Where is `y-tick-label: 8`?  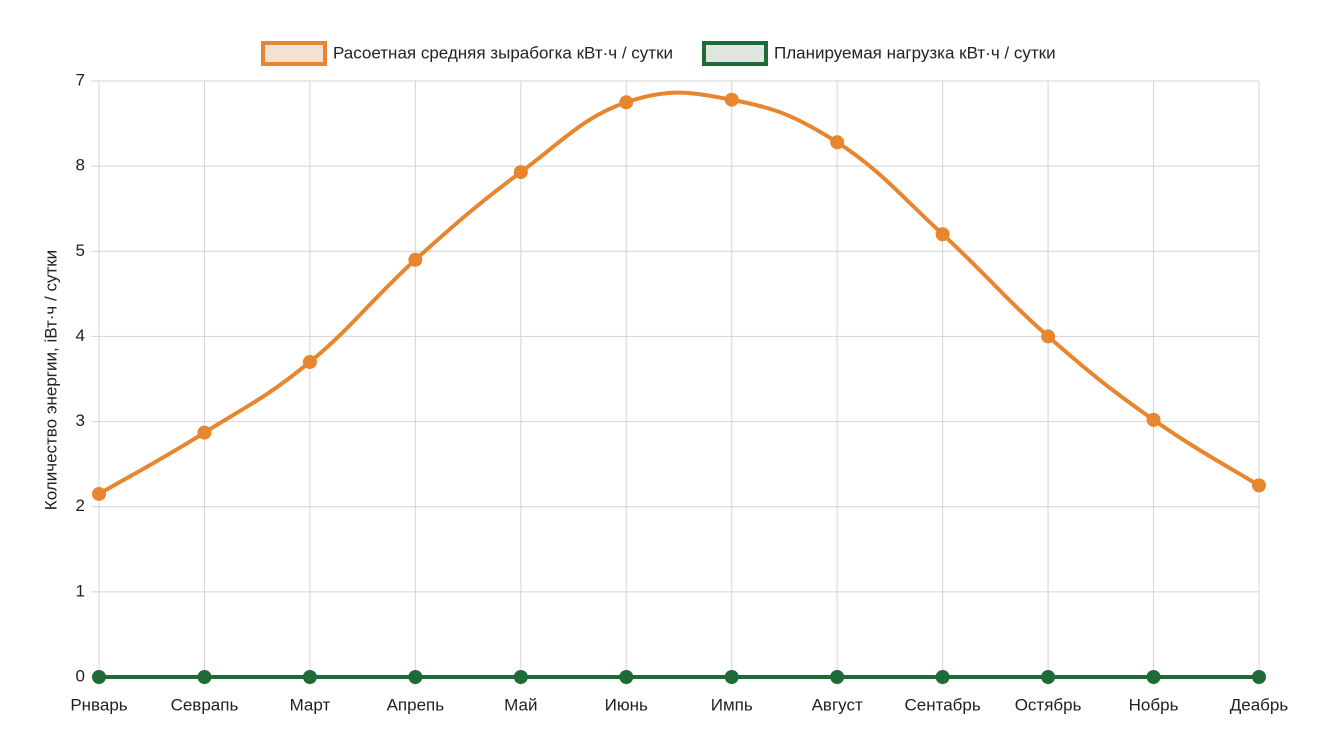 y-tick-label: 8 is located at coordinates (80, 165).